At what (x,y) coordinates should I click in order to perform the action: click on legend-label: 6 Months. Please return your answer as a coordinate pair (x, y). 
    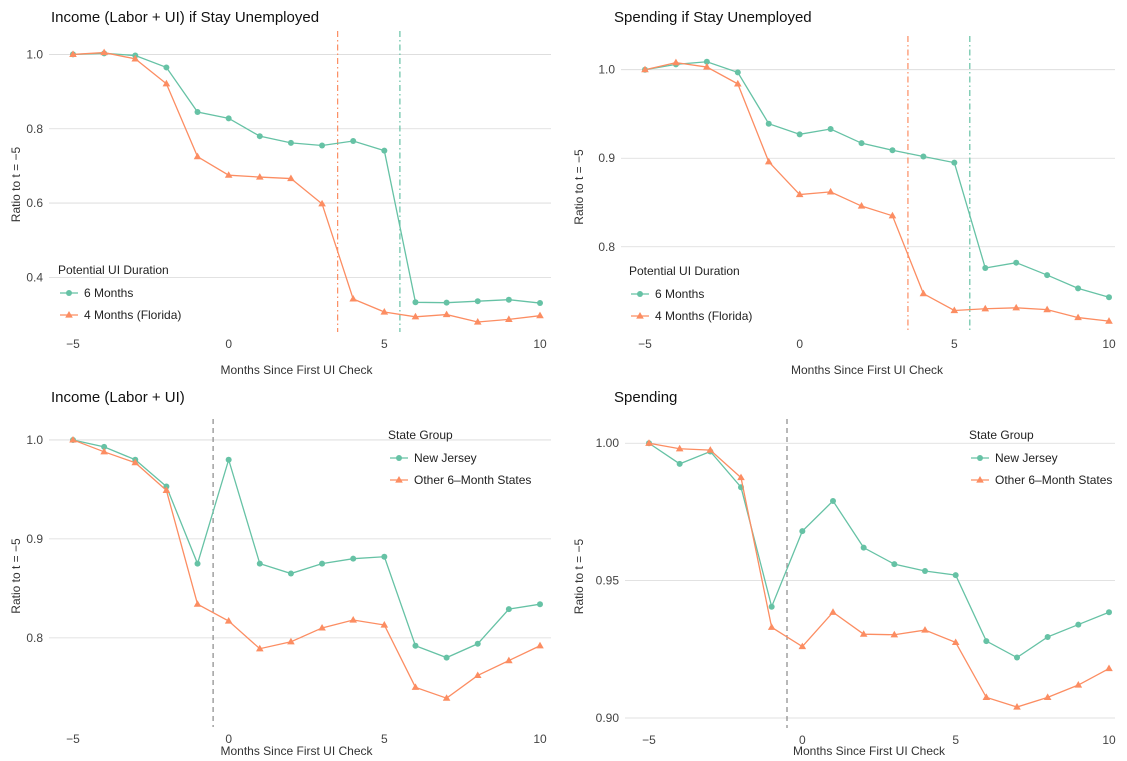
    Looking at the image, I should click on (679, 294).